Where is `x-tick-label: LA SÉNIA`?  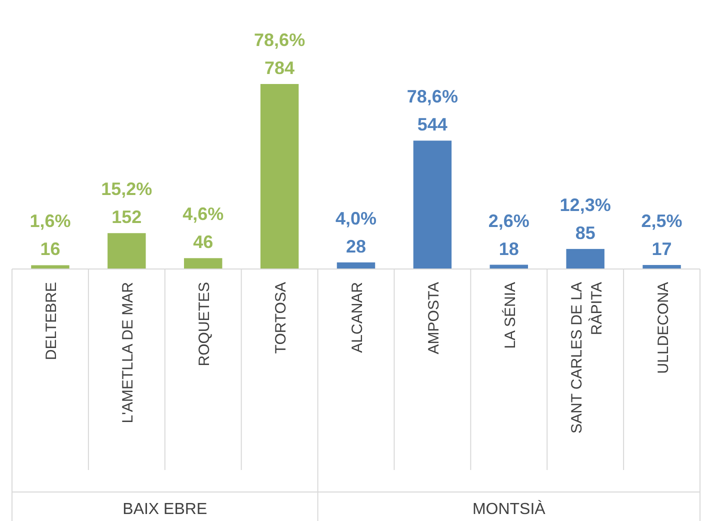 x-tick-label: LA SÉNIA is located at coordinates (509, 315).